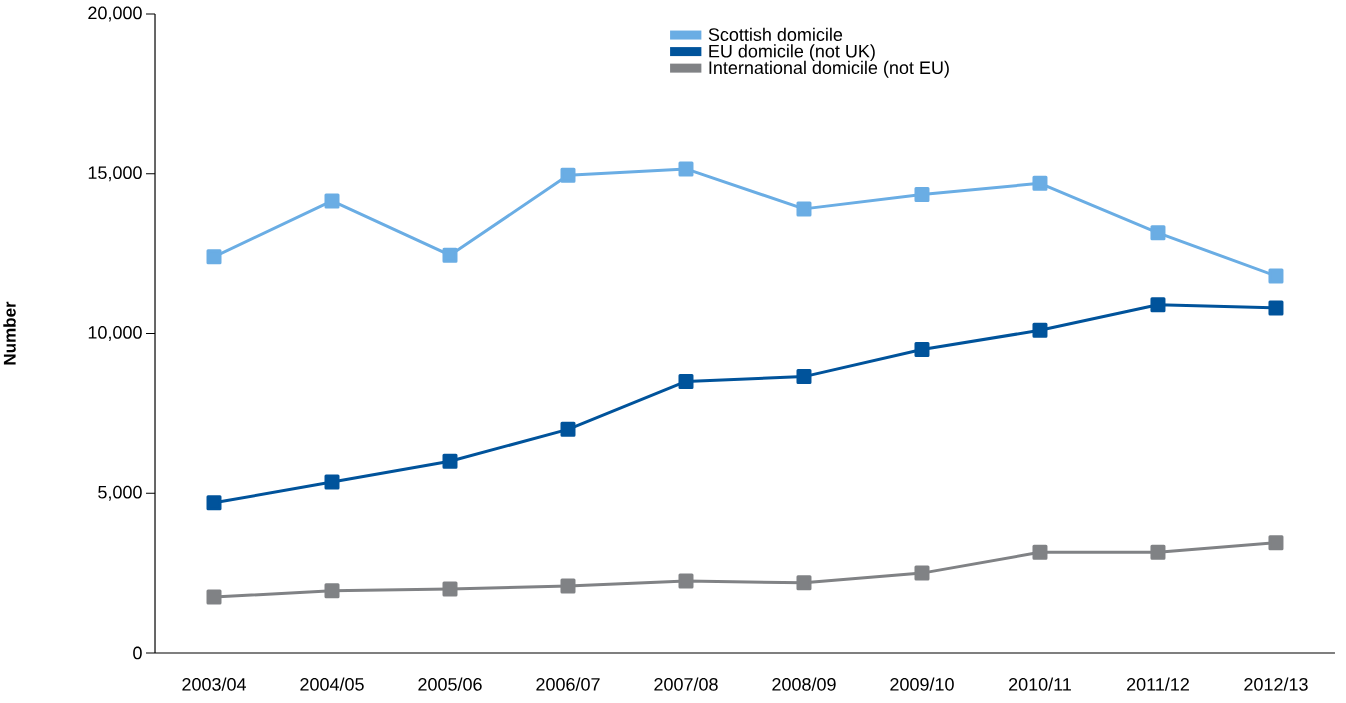 Image resolution: width=1346 pixels, height=703 pixels. Describe the element at coordinates (115, 174) in the screenshot. I see `y-tick-label: 15,000` at that location.